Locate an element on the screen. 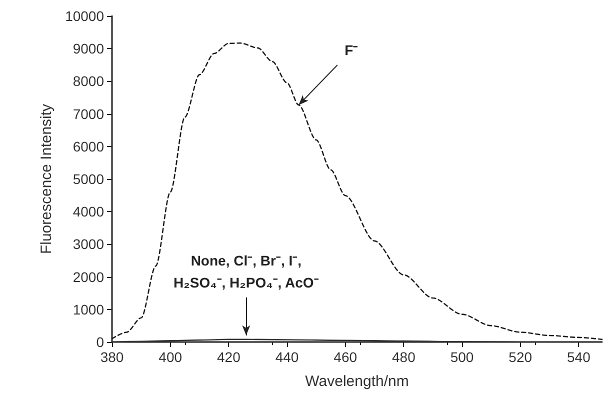  annotation: F⁻ is located at coordinates (351, 50).